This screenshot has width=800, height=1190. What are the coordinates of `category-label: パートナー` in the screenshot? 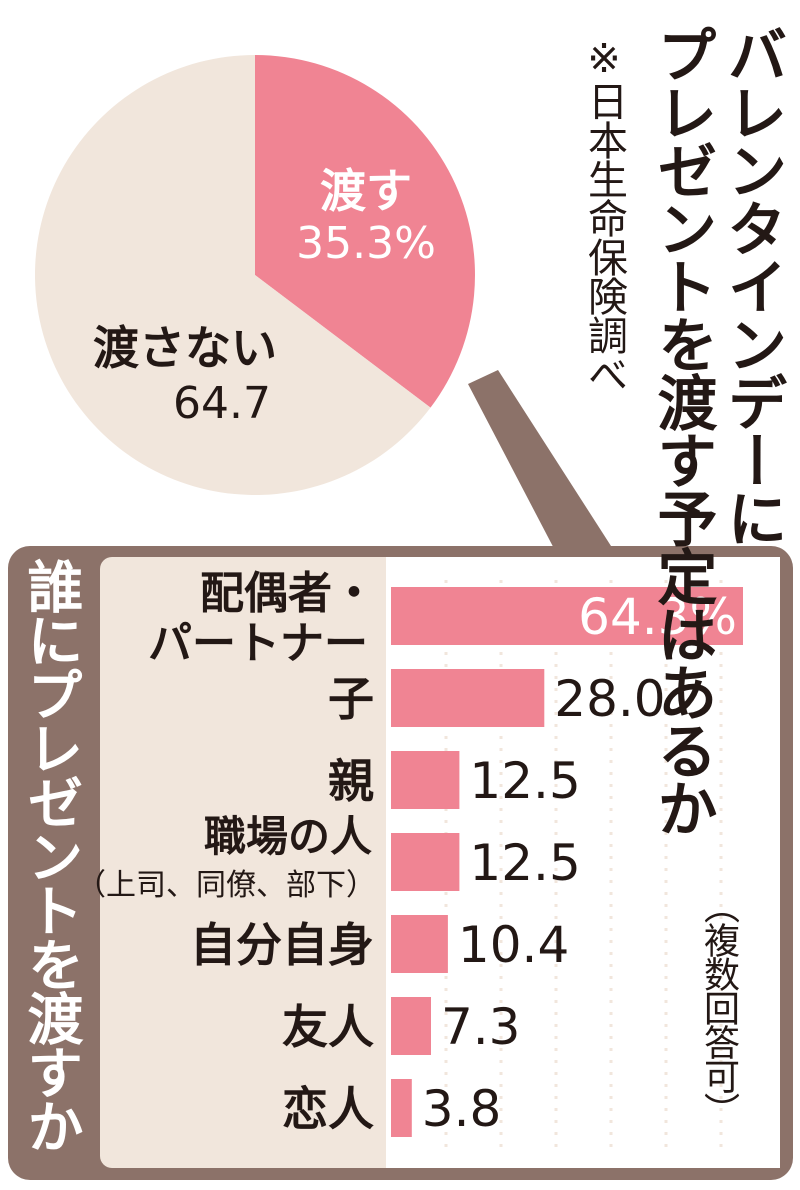 It's located at (258, 643).